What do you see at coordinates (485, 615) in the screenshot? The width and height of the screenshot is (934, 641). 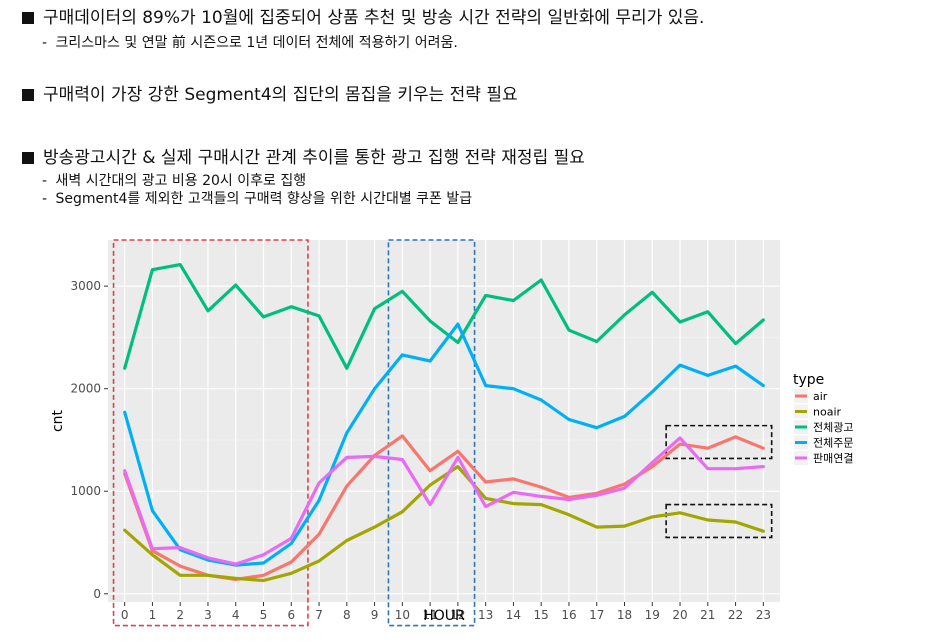 I see `x-tick-label: 13` at bounding box center [485, 615].